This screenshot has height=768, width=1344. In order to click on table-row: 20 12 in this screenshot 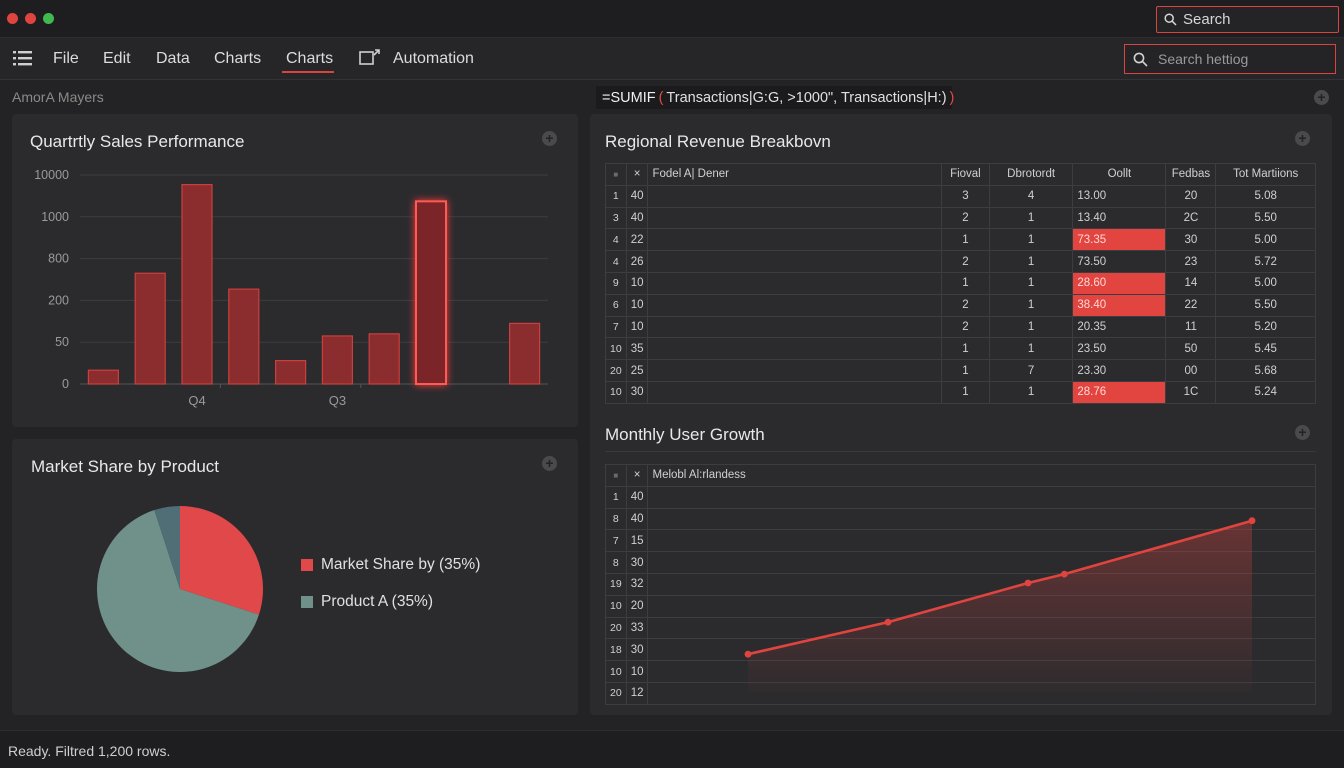, I will do `click(960, 693)`.